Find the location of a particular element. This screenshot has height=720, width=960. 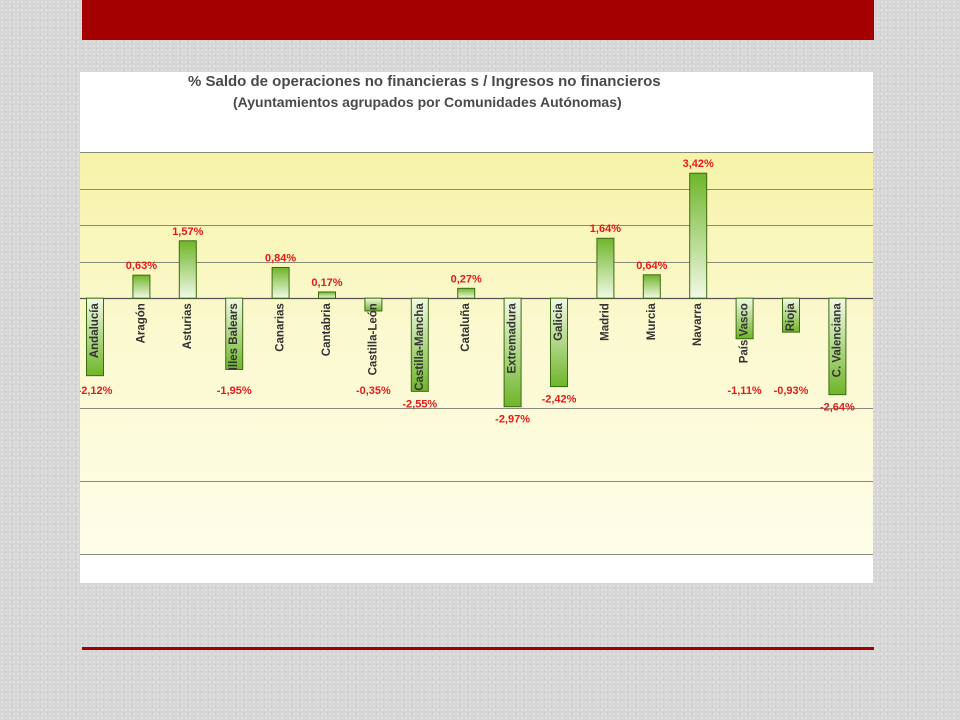

category-label: C. Valenciana is located at coordinates (837, 340).